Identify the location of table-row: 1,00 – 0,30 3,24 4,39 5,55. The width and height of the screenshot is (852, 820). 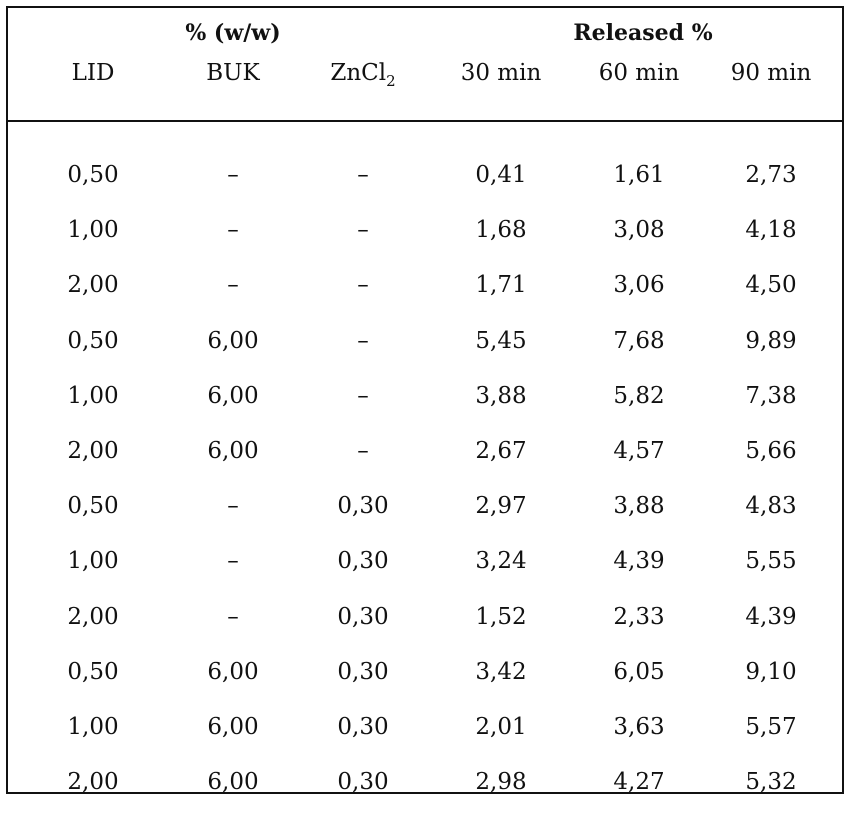
(425, 571).